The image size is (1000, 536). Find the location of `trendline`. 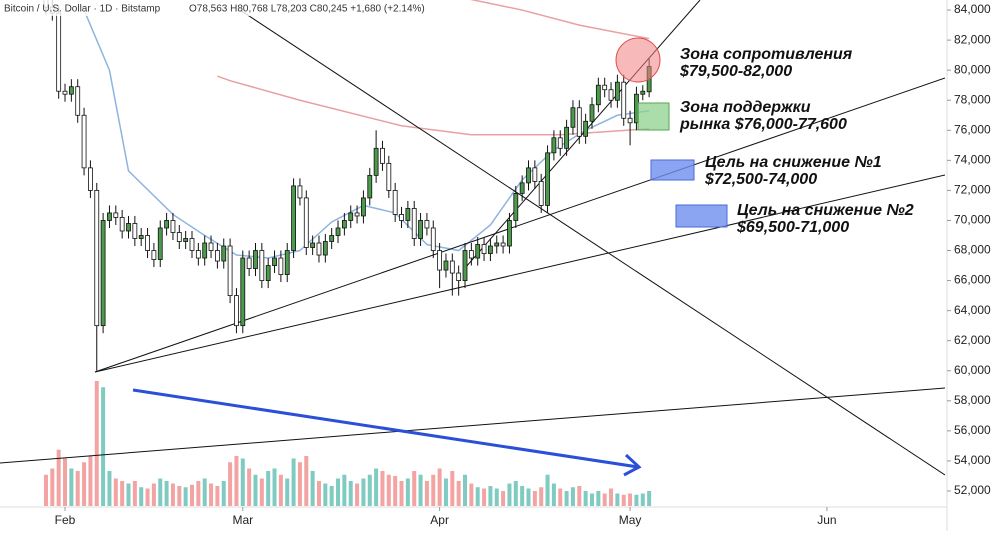

trendline is located at coordinates (582, 134).